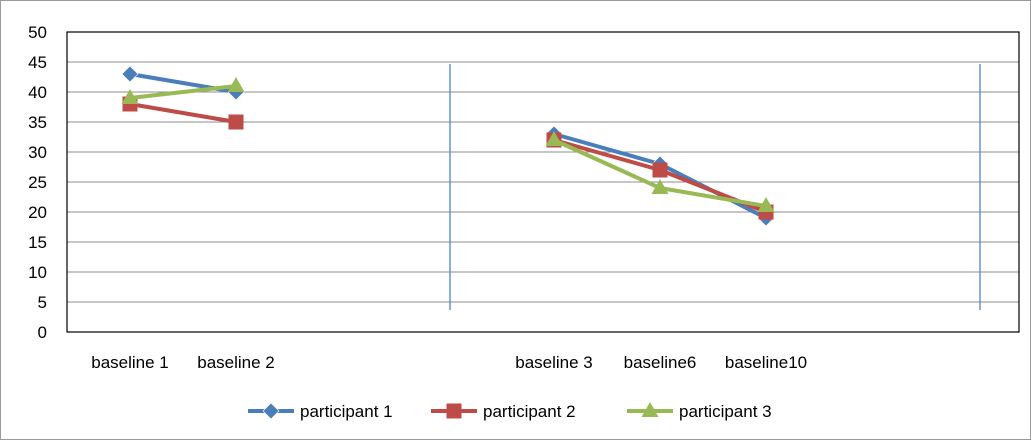 The height and width of the screenshot is (441, 1031). Describe the element at coordinates (37, 212) in the screenshot. I see `y-tick-label-20: 20` at that location.